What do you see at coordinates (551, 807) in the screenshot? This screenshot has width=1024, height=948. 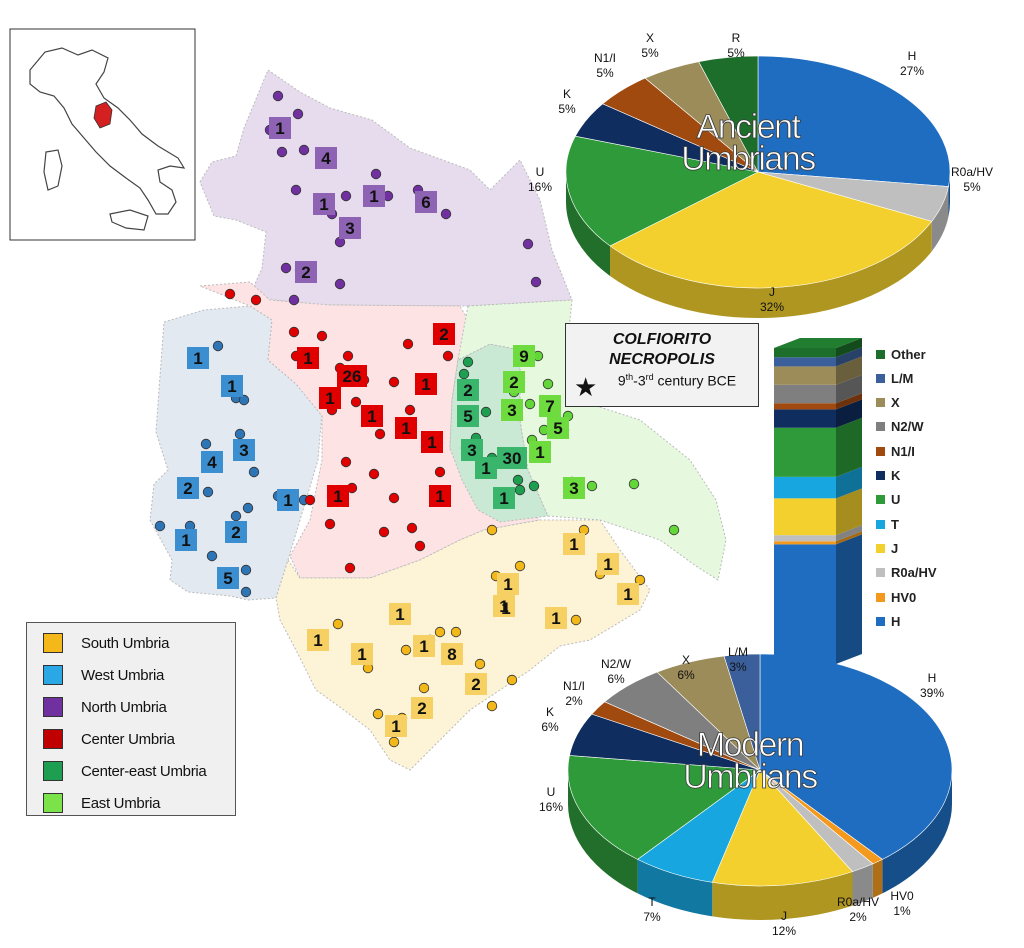 I see `pie-pct: 16%` at bounding box center [551, 807].